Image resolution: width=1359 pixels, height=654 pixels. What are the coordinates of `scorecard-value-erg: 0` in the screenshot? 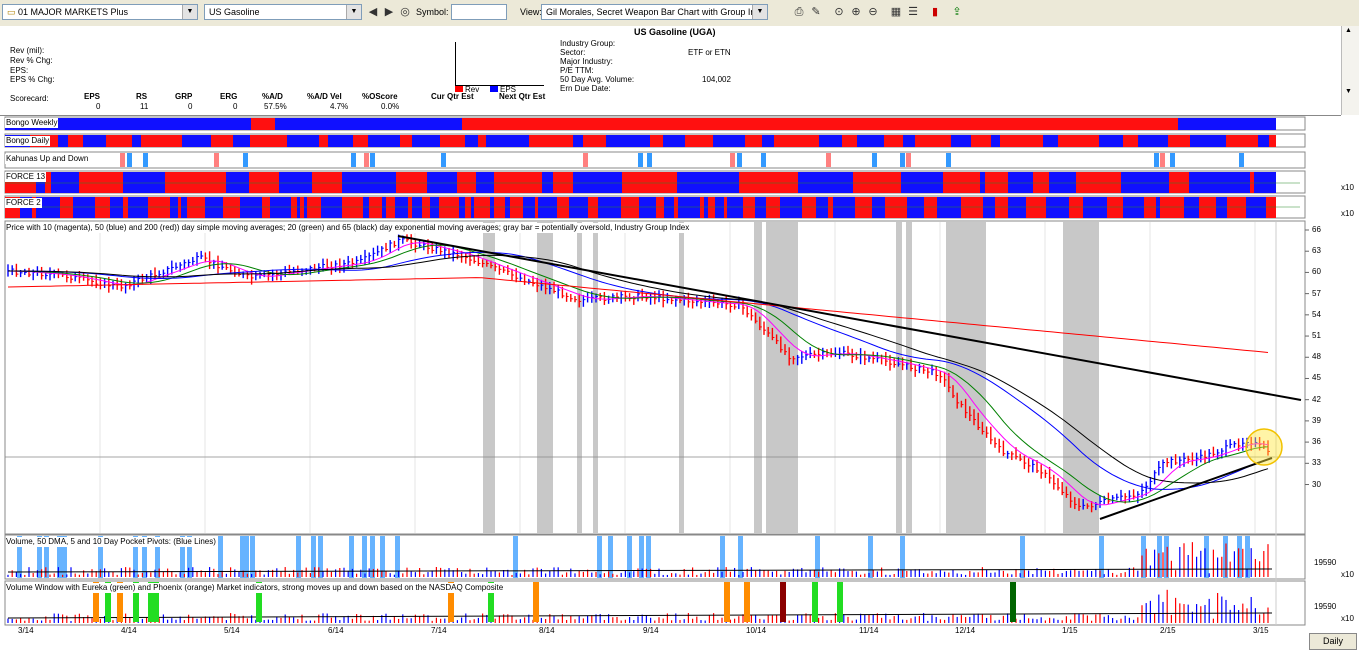 It's located at (235, 106).